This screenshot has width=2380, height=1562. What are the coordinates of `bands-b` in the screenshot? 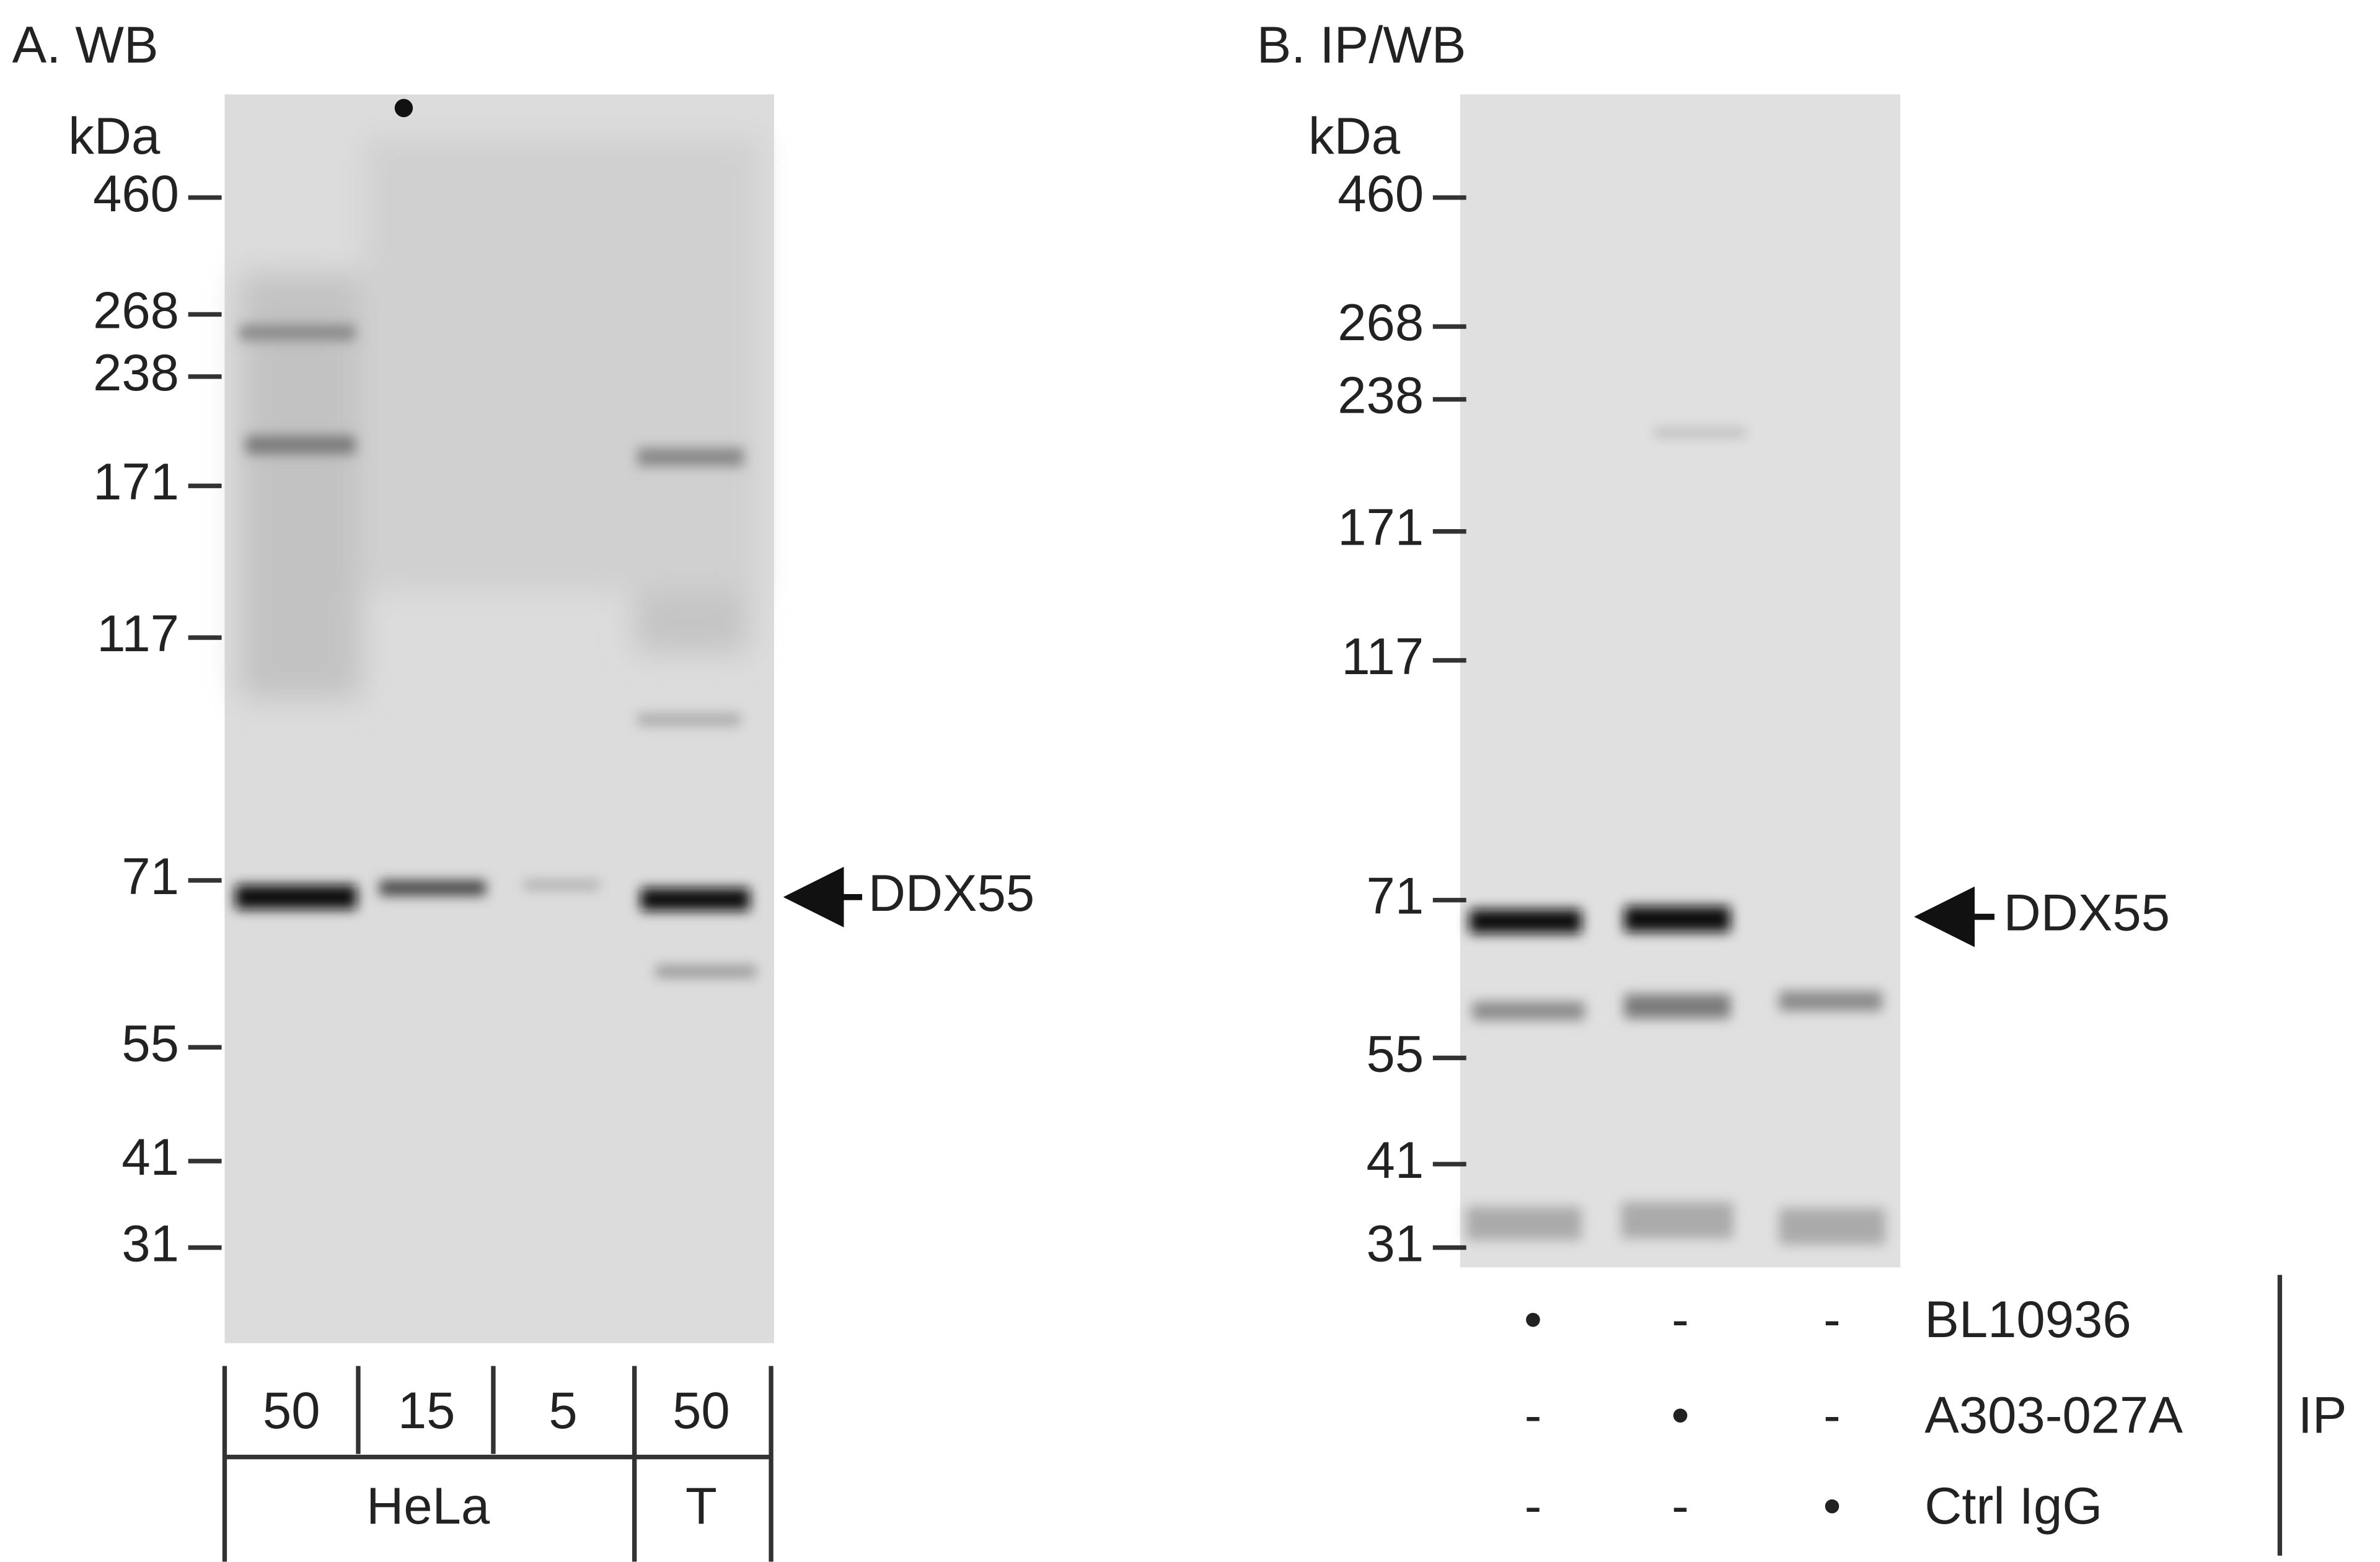 It's located at (1675, 836).